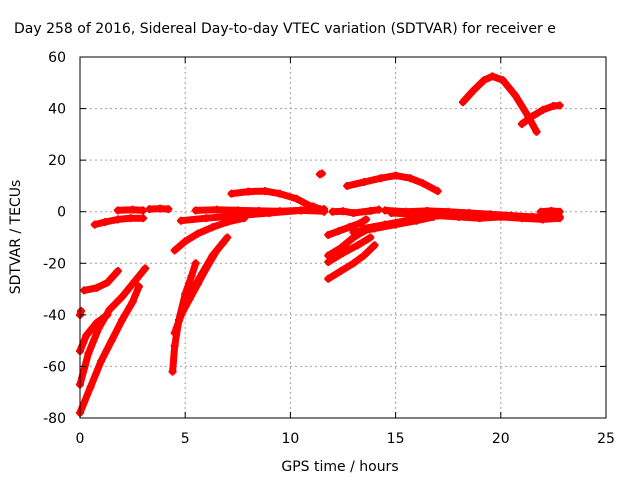 The height and width of the screenshot is (480, 640). I want to click on y-tick-label: -40, so click(54, 316).